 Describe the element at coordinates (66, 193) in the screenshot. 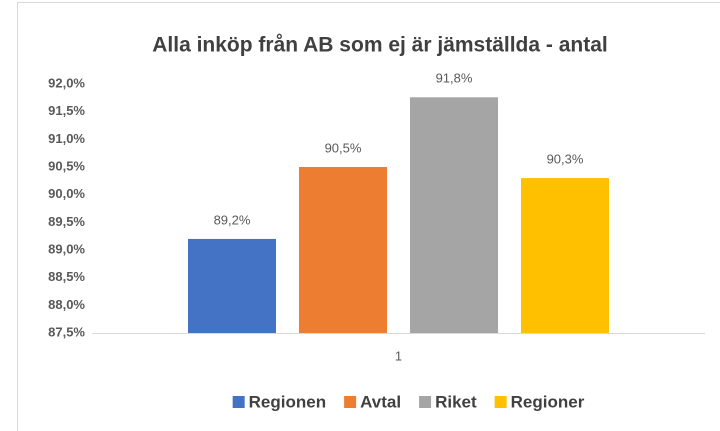

I see `y-tick-label: 90,0%` at that location.